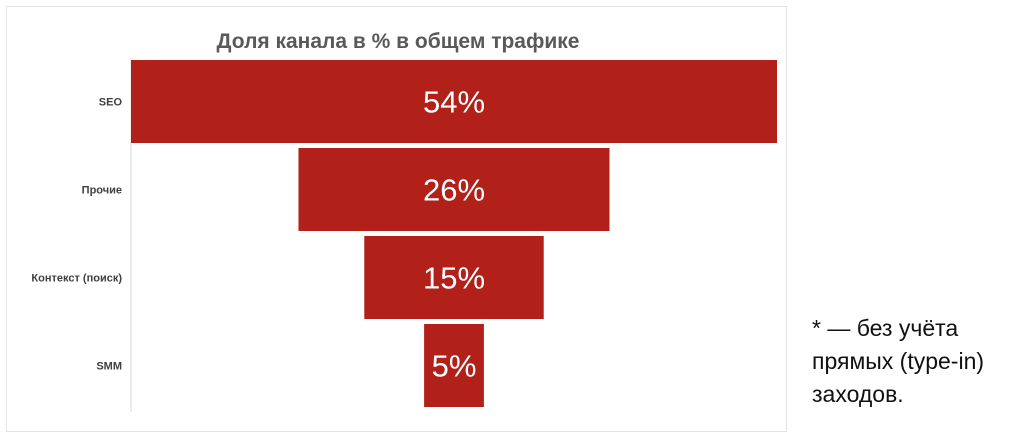 This screenshot has height=443, width=1024. What do you see at coordinates (111, 103) in the screenshot?
I see `category-label-0: SEO` at bounding box center [111, 103].